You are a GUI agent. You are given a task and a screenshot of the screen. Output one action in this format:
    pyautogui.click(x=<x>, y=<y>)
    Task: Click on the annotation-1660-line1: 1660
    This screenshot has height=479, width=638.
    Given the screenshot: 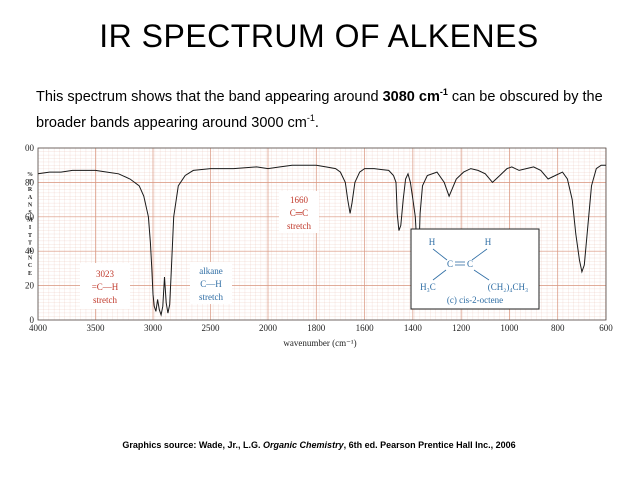 What is the action you would take?
    pyautogui.click(x=299, y=200)
    